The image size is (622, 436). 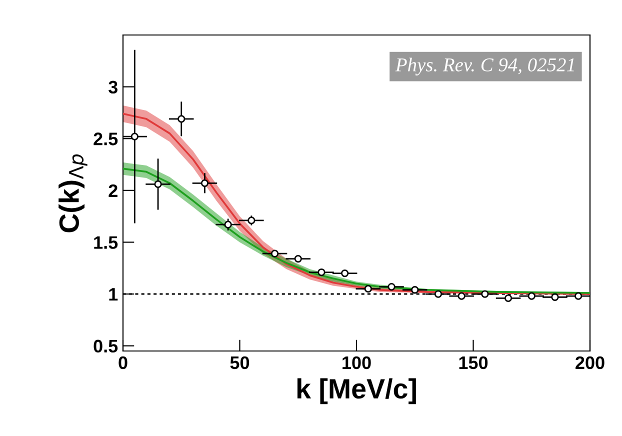 I want to click on y-axis-title: C(k)$_{Λp}$, so click(x=73, y=193).